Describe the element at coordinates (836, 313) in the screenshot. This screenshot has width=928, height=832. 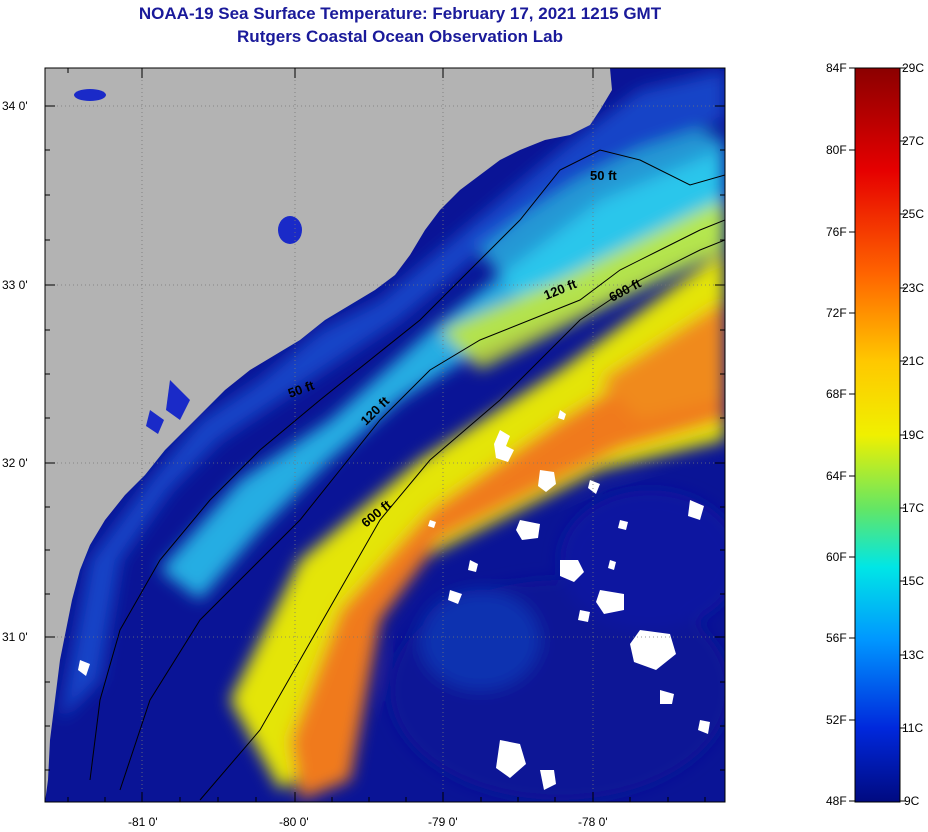
I see `colorbar-f-label: 72F` at that location.